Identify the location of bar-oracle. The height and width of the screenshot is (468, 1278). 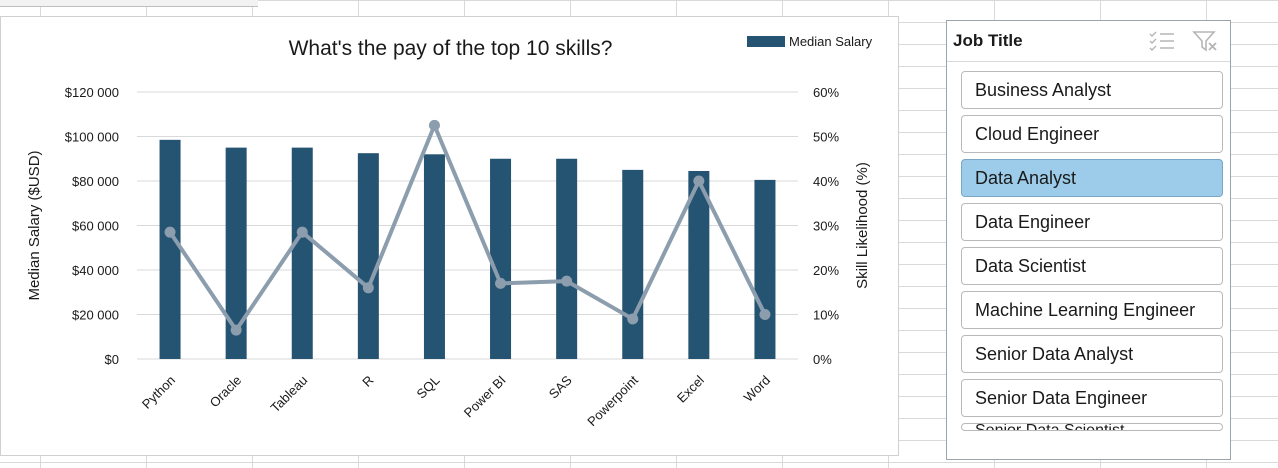
(236, 253).